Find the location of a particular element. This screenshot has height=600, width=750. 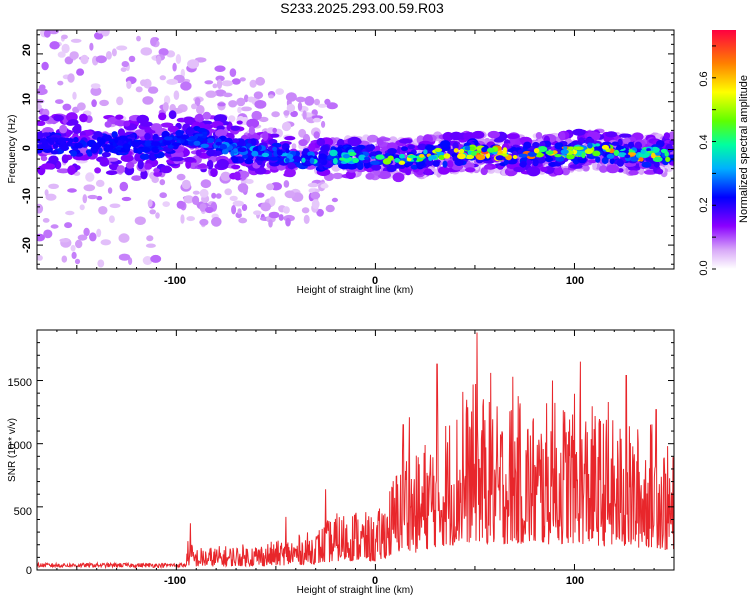

colorbar-gradient is located at coordinates (724, 149).